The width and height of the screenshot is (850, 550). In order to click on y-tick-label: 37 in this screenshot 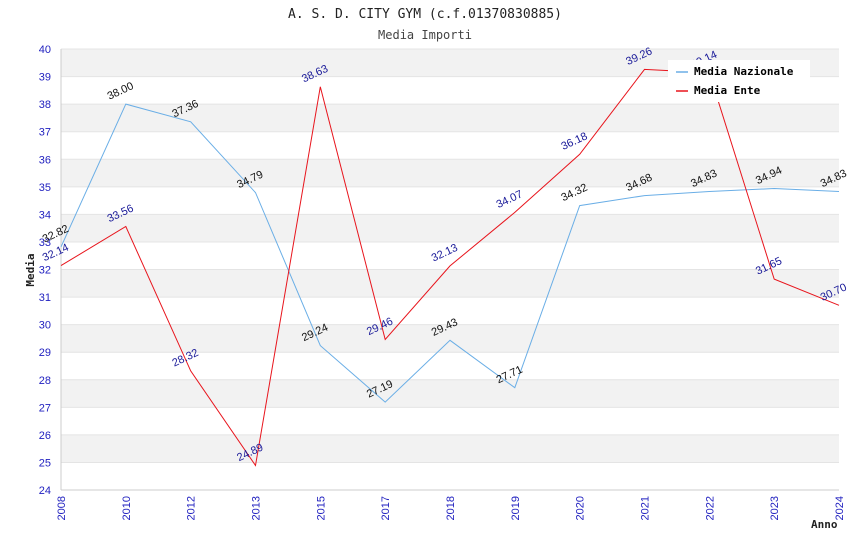, I will do `click(45, 133)`.